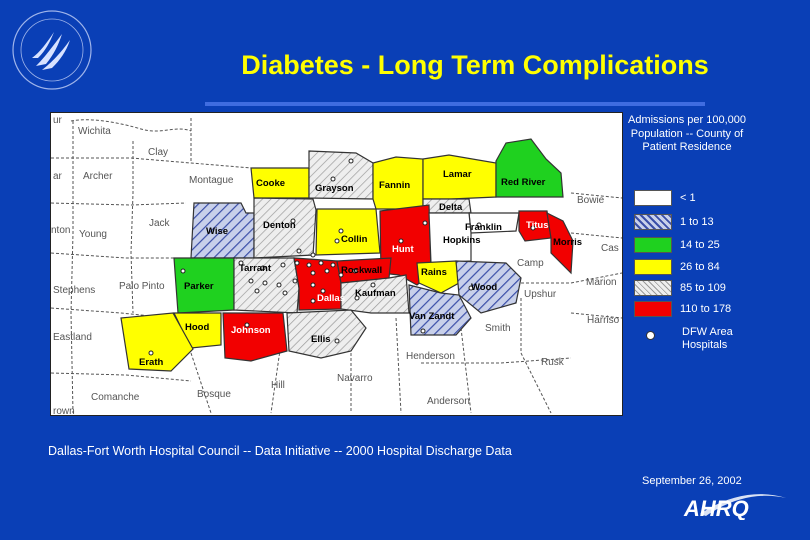 This screenshot has width=810, height=540. I want to click on label-wise: Wise, so click(217, 231).